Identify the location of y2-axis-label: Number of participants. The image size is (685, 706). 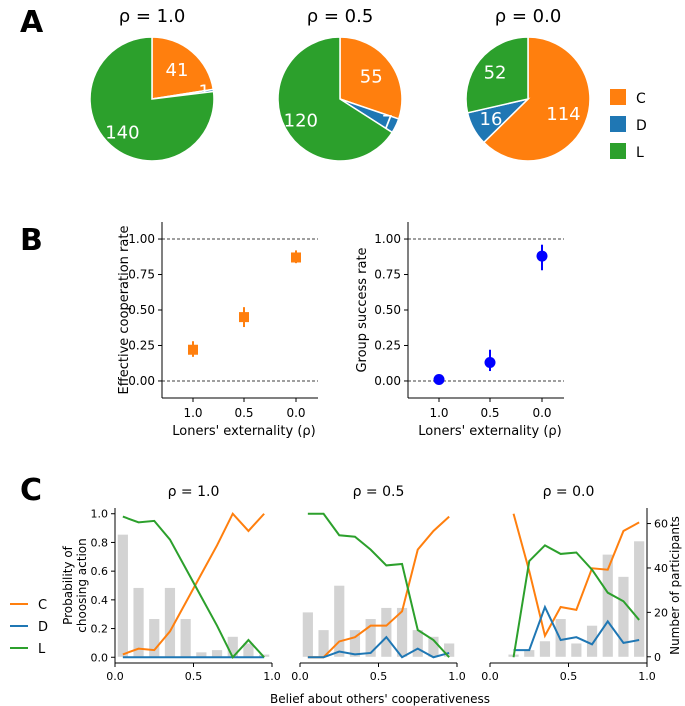
(675, 585).